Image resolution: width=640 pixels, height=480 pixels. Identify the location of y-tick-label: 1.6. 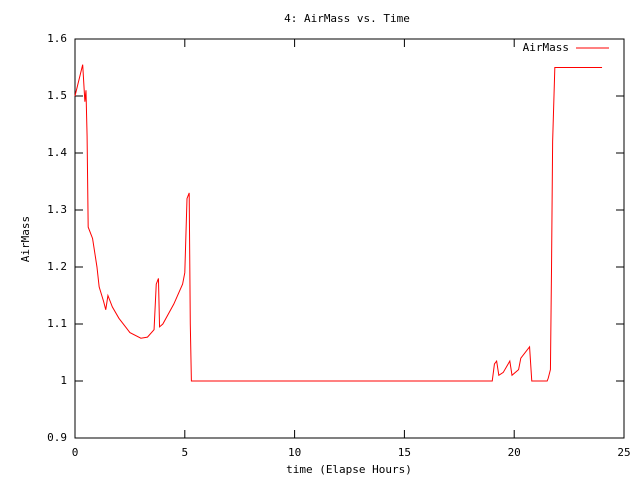
(57, 38).